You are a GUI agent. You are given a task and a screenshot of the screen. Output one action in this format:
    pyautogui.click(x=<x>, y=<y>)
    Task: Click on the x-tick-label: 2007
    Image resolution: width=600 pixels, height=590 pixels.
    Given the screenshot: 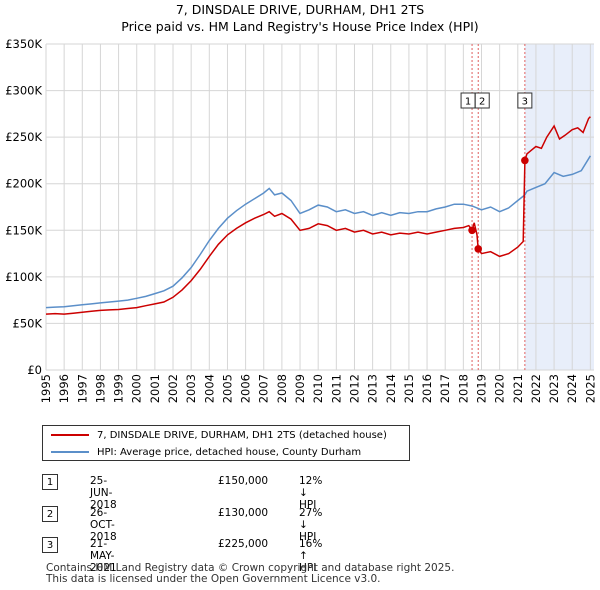 What is the action you would take?
    pyautogui.click(x=264, y=388)
    